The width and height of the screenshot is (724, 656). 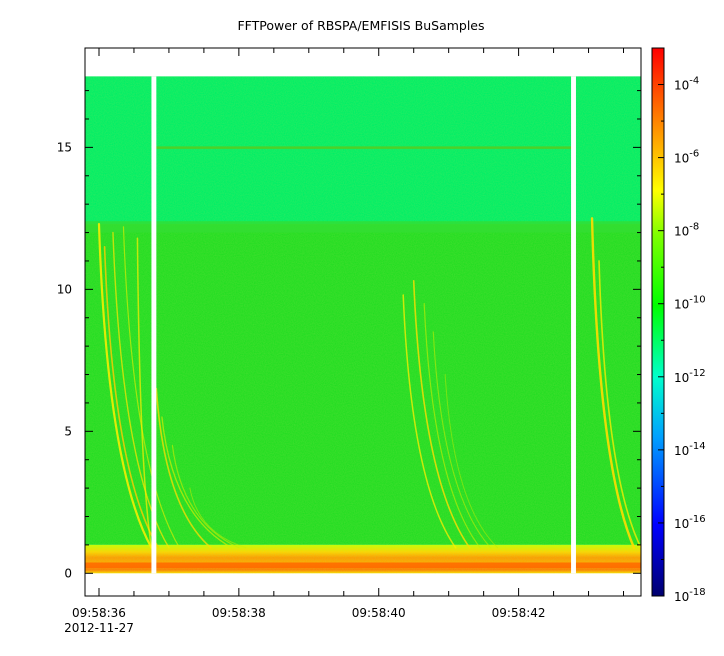 What do you see at coordinates (99, 628) in the screenshot?
I see `x-tick-sublabel: 2012-11-27` at bounding box center [99, 628].